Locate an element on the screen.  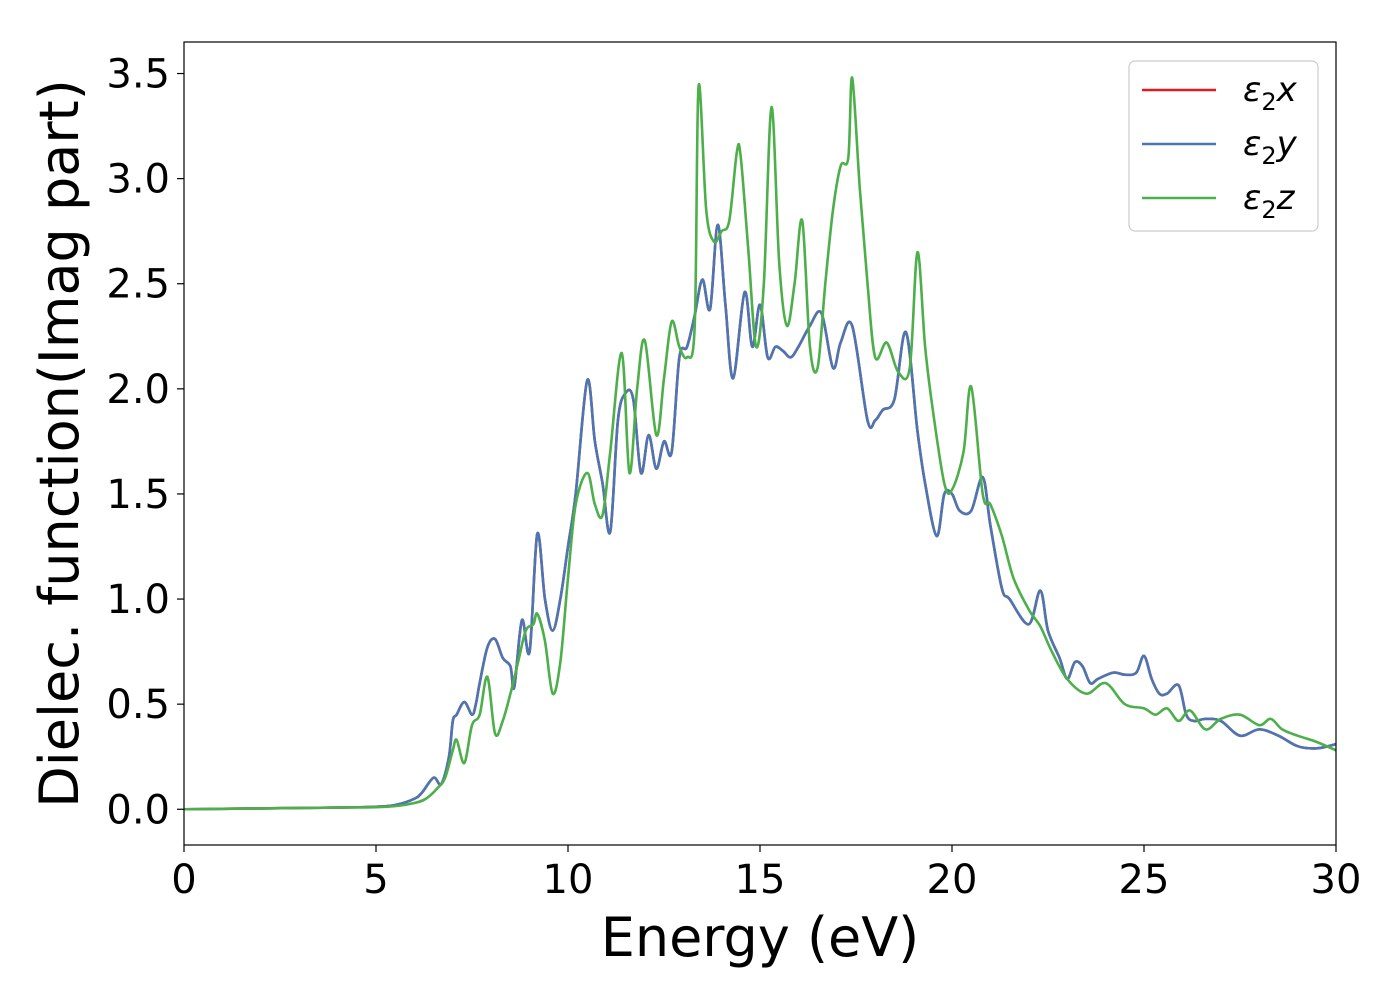
legend-entry-eps2y: ε2y is located at coordinates (1220, 147).